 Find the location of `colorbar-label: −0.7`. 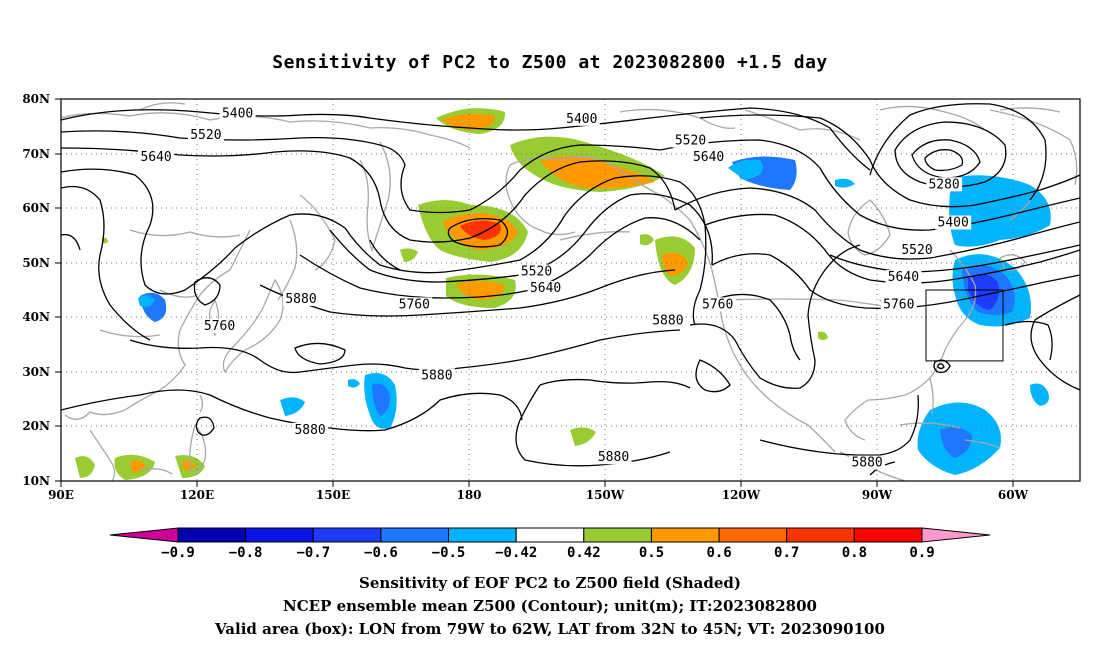

colorbar-label: −0.7 is located at coordinates (313, 553).